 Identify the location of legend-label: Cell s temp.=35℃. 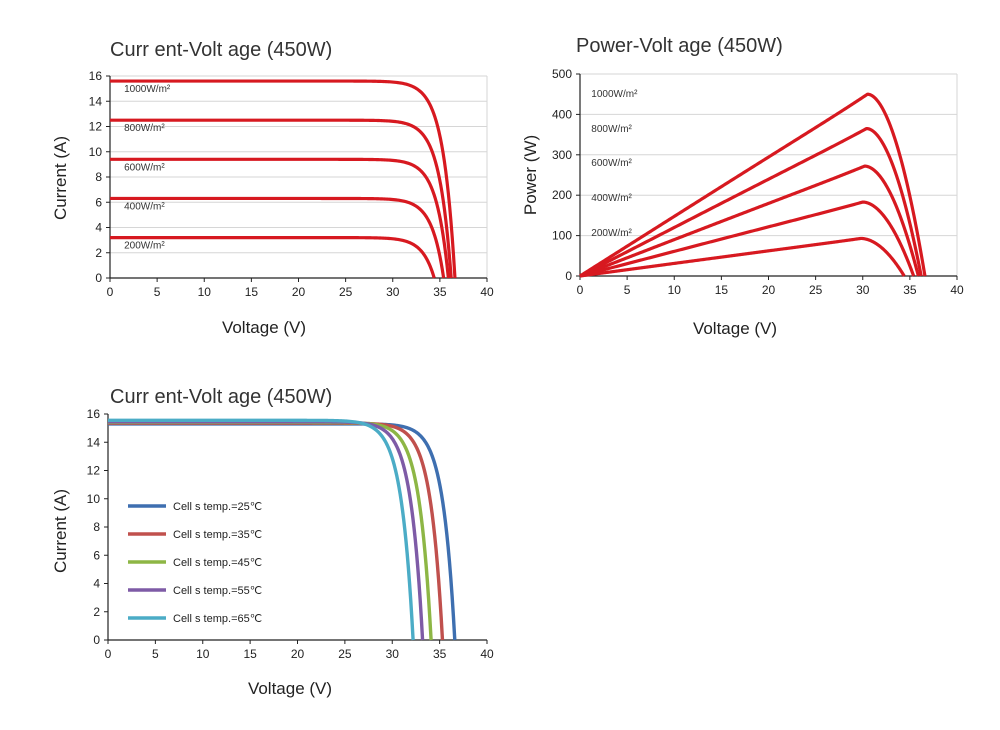
(217, 535).